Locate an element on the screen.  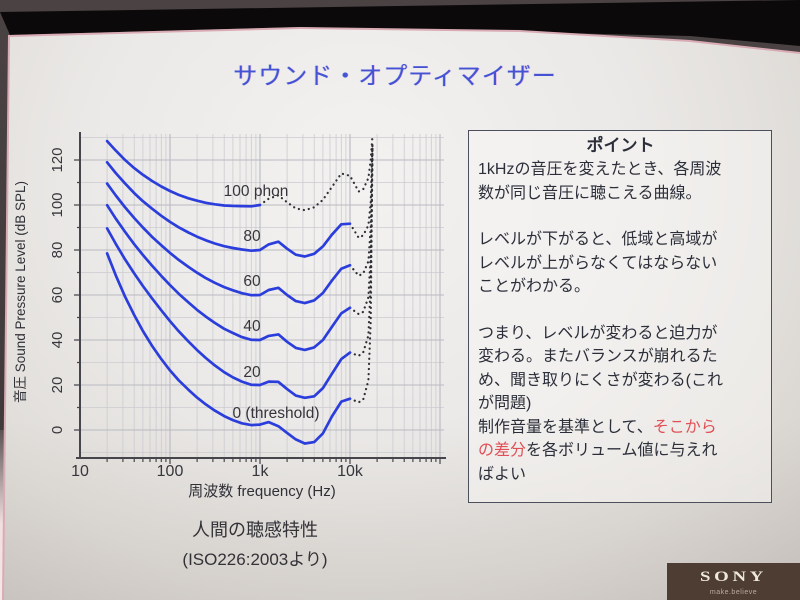
y-tick-60: 60 is located at coordinates (57, 295).